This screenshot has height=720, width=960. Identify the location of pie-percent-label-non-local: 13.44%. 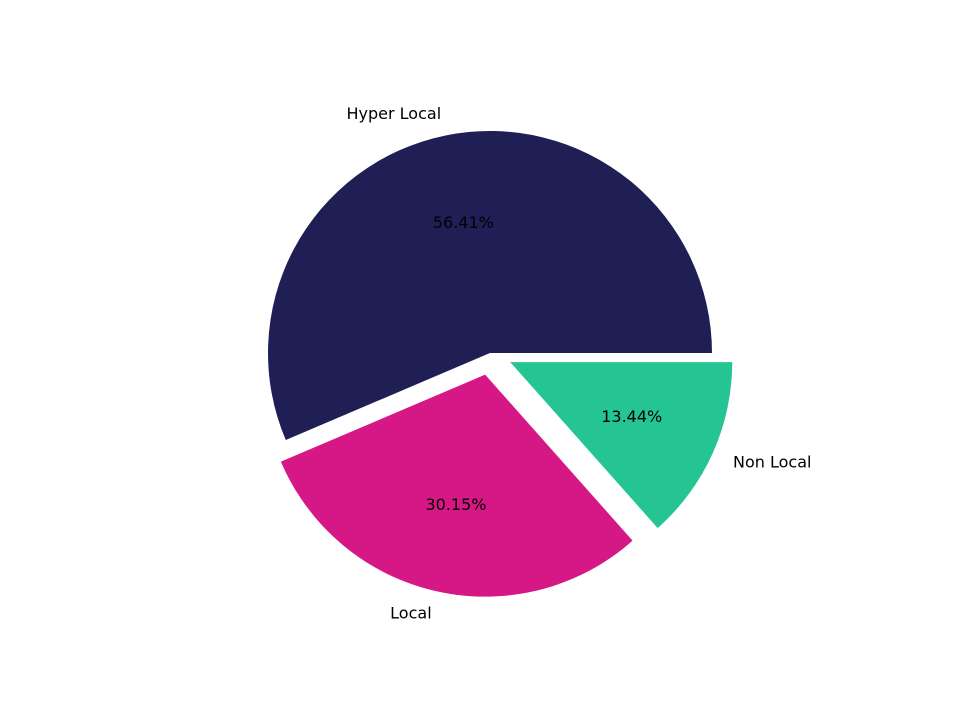
(631, 416).